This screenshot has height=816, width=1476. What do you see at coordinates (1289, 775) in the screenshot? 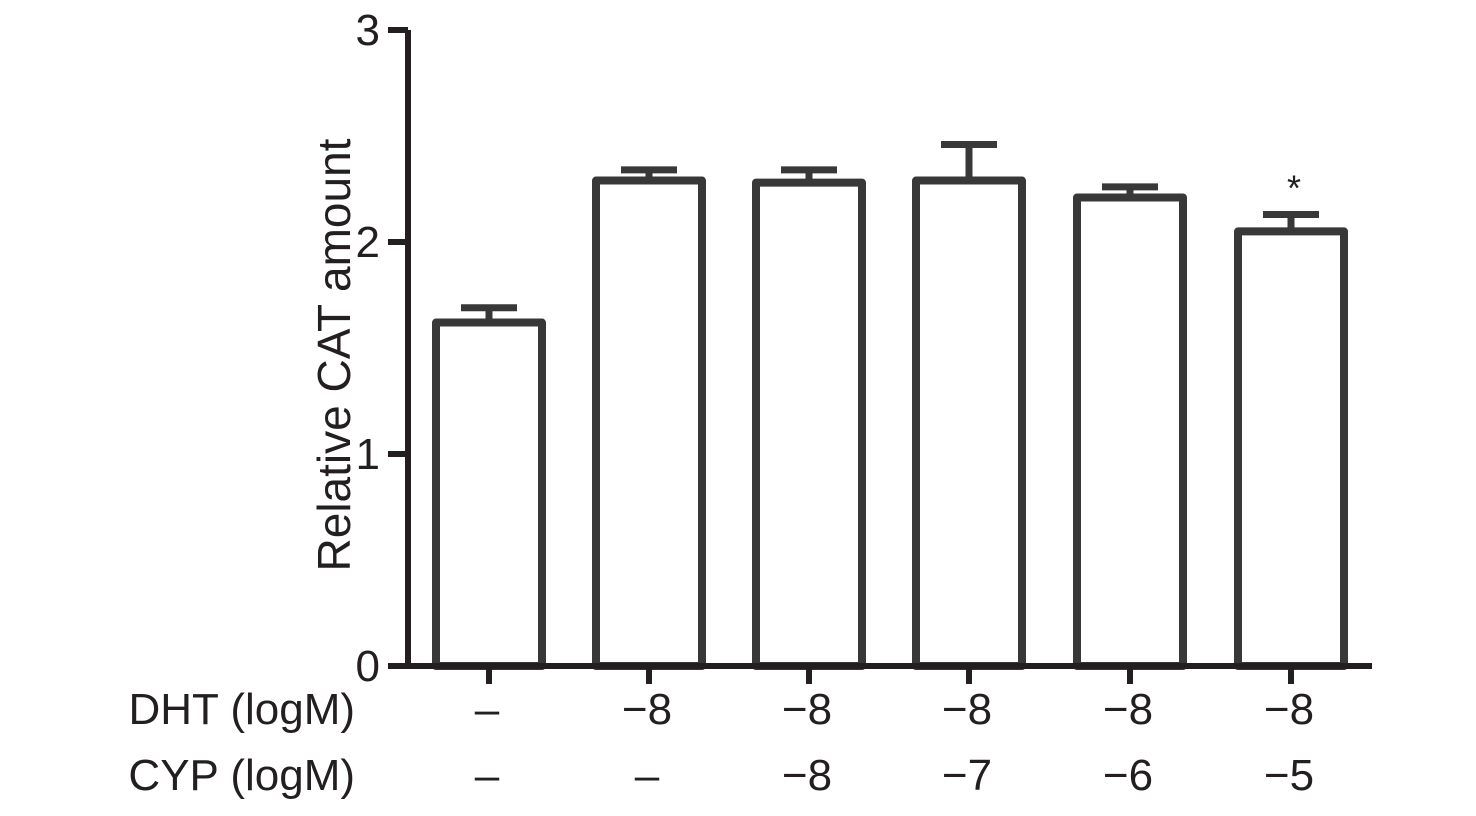
I see `x-tick-label: −5` at bounding box center [1289, 775].